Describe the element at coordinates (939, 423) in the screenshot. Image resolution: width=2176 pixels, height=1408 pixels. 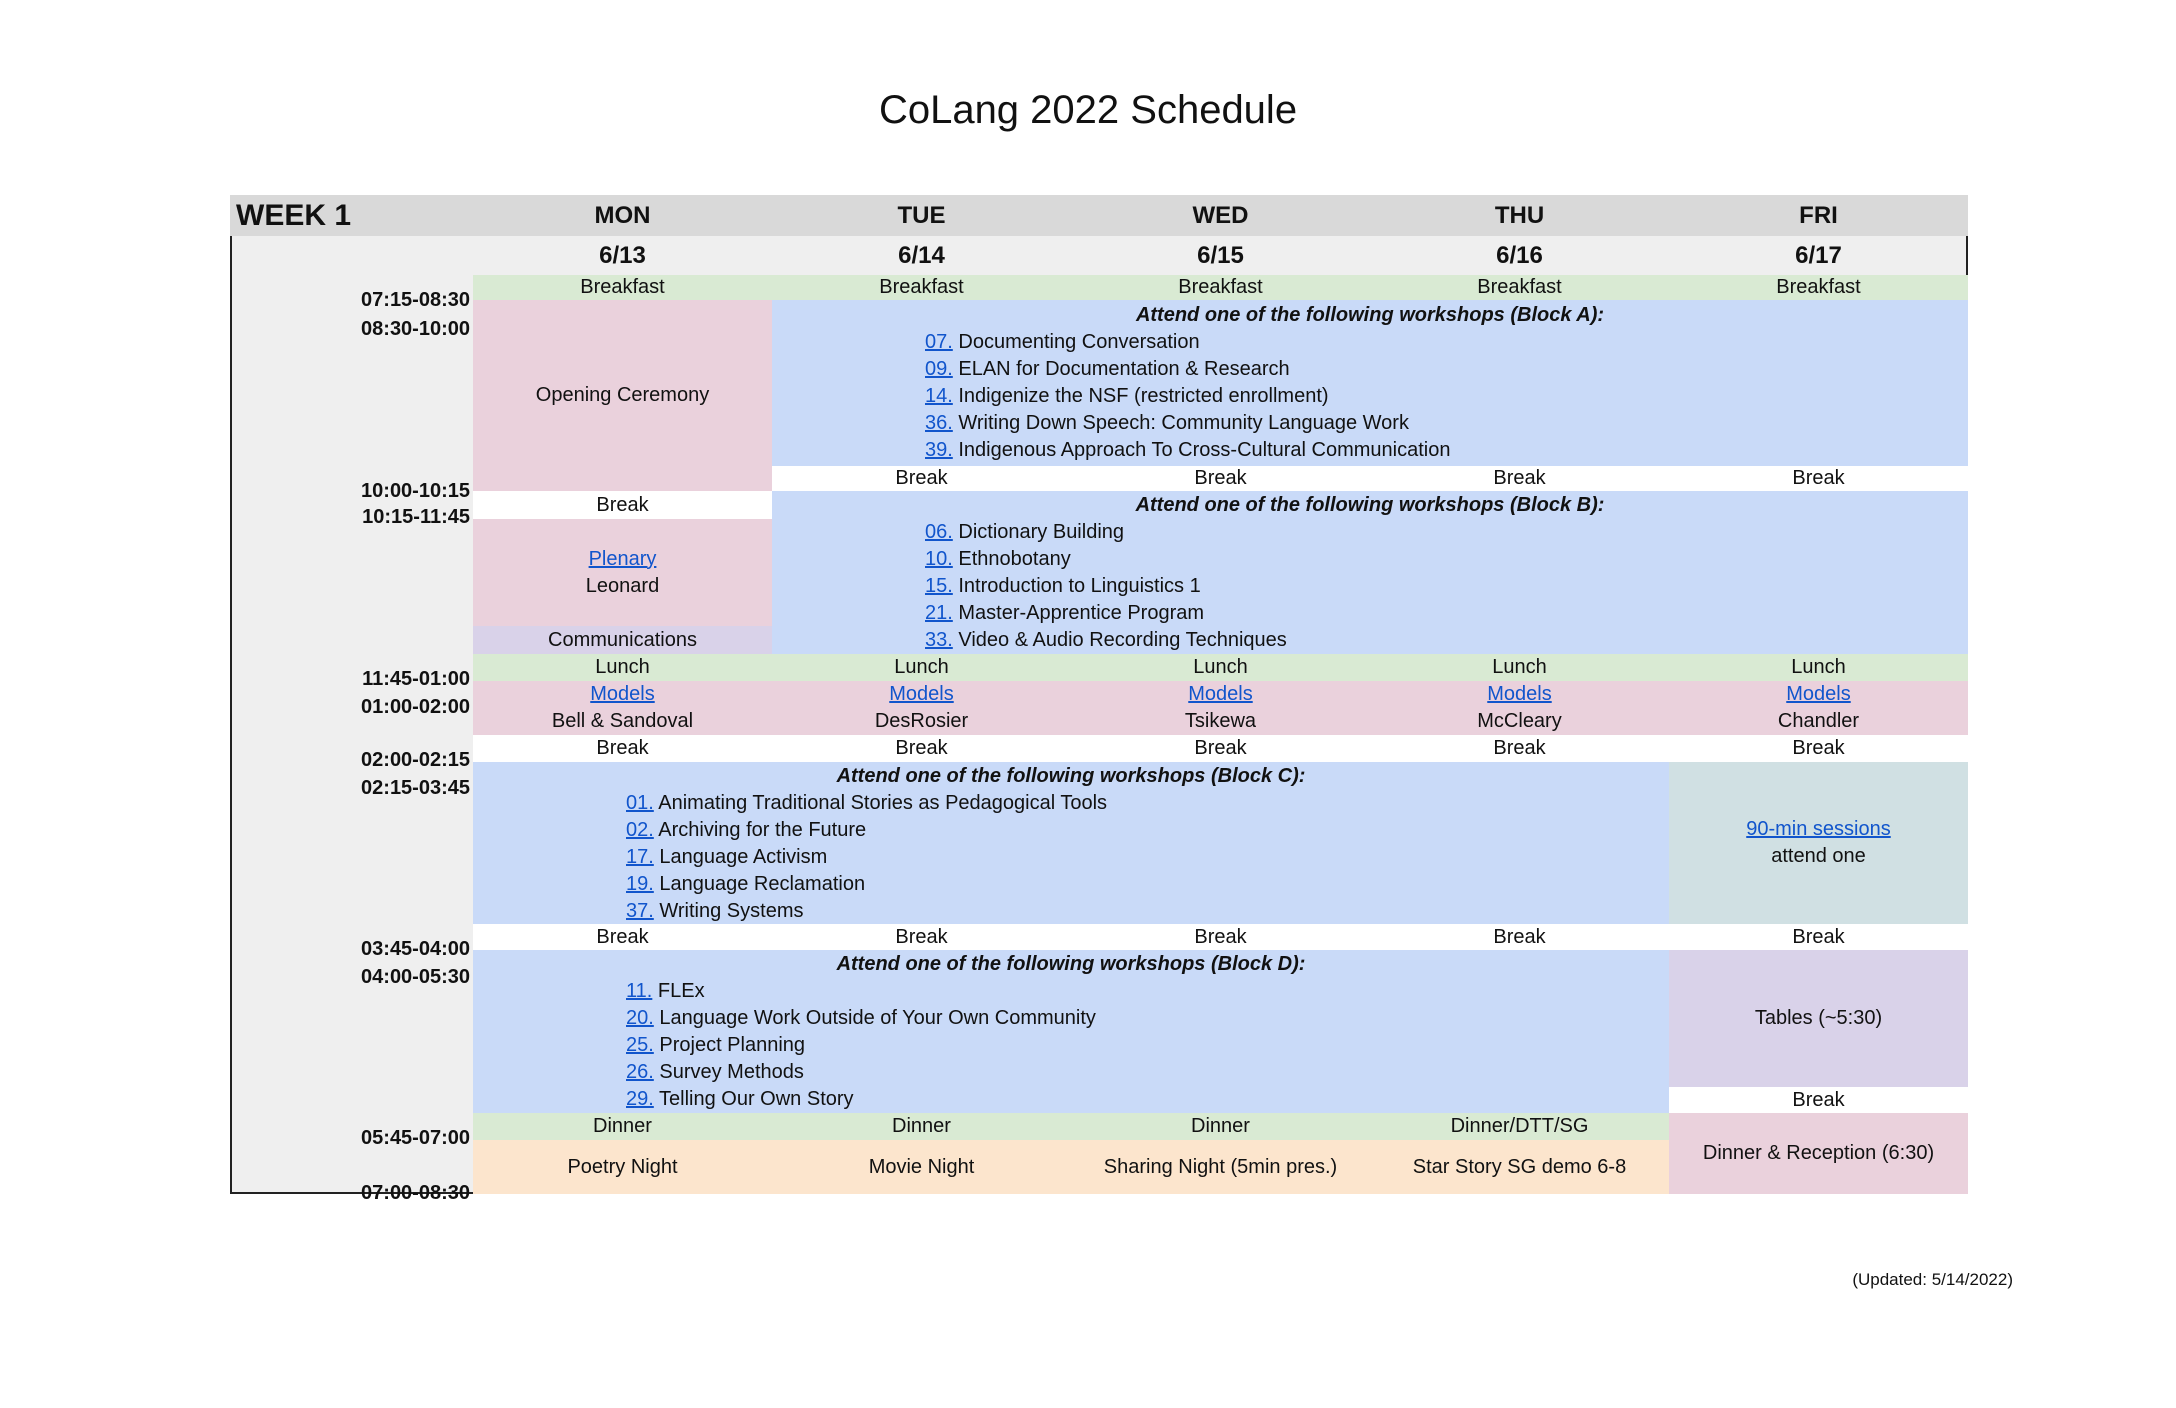
I see `workshop-number-link: 36.` at that location.